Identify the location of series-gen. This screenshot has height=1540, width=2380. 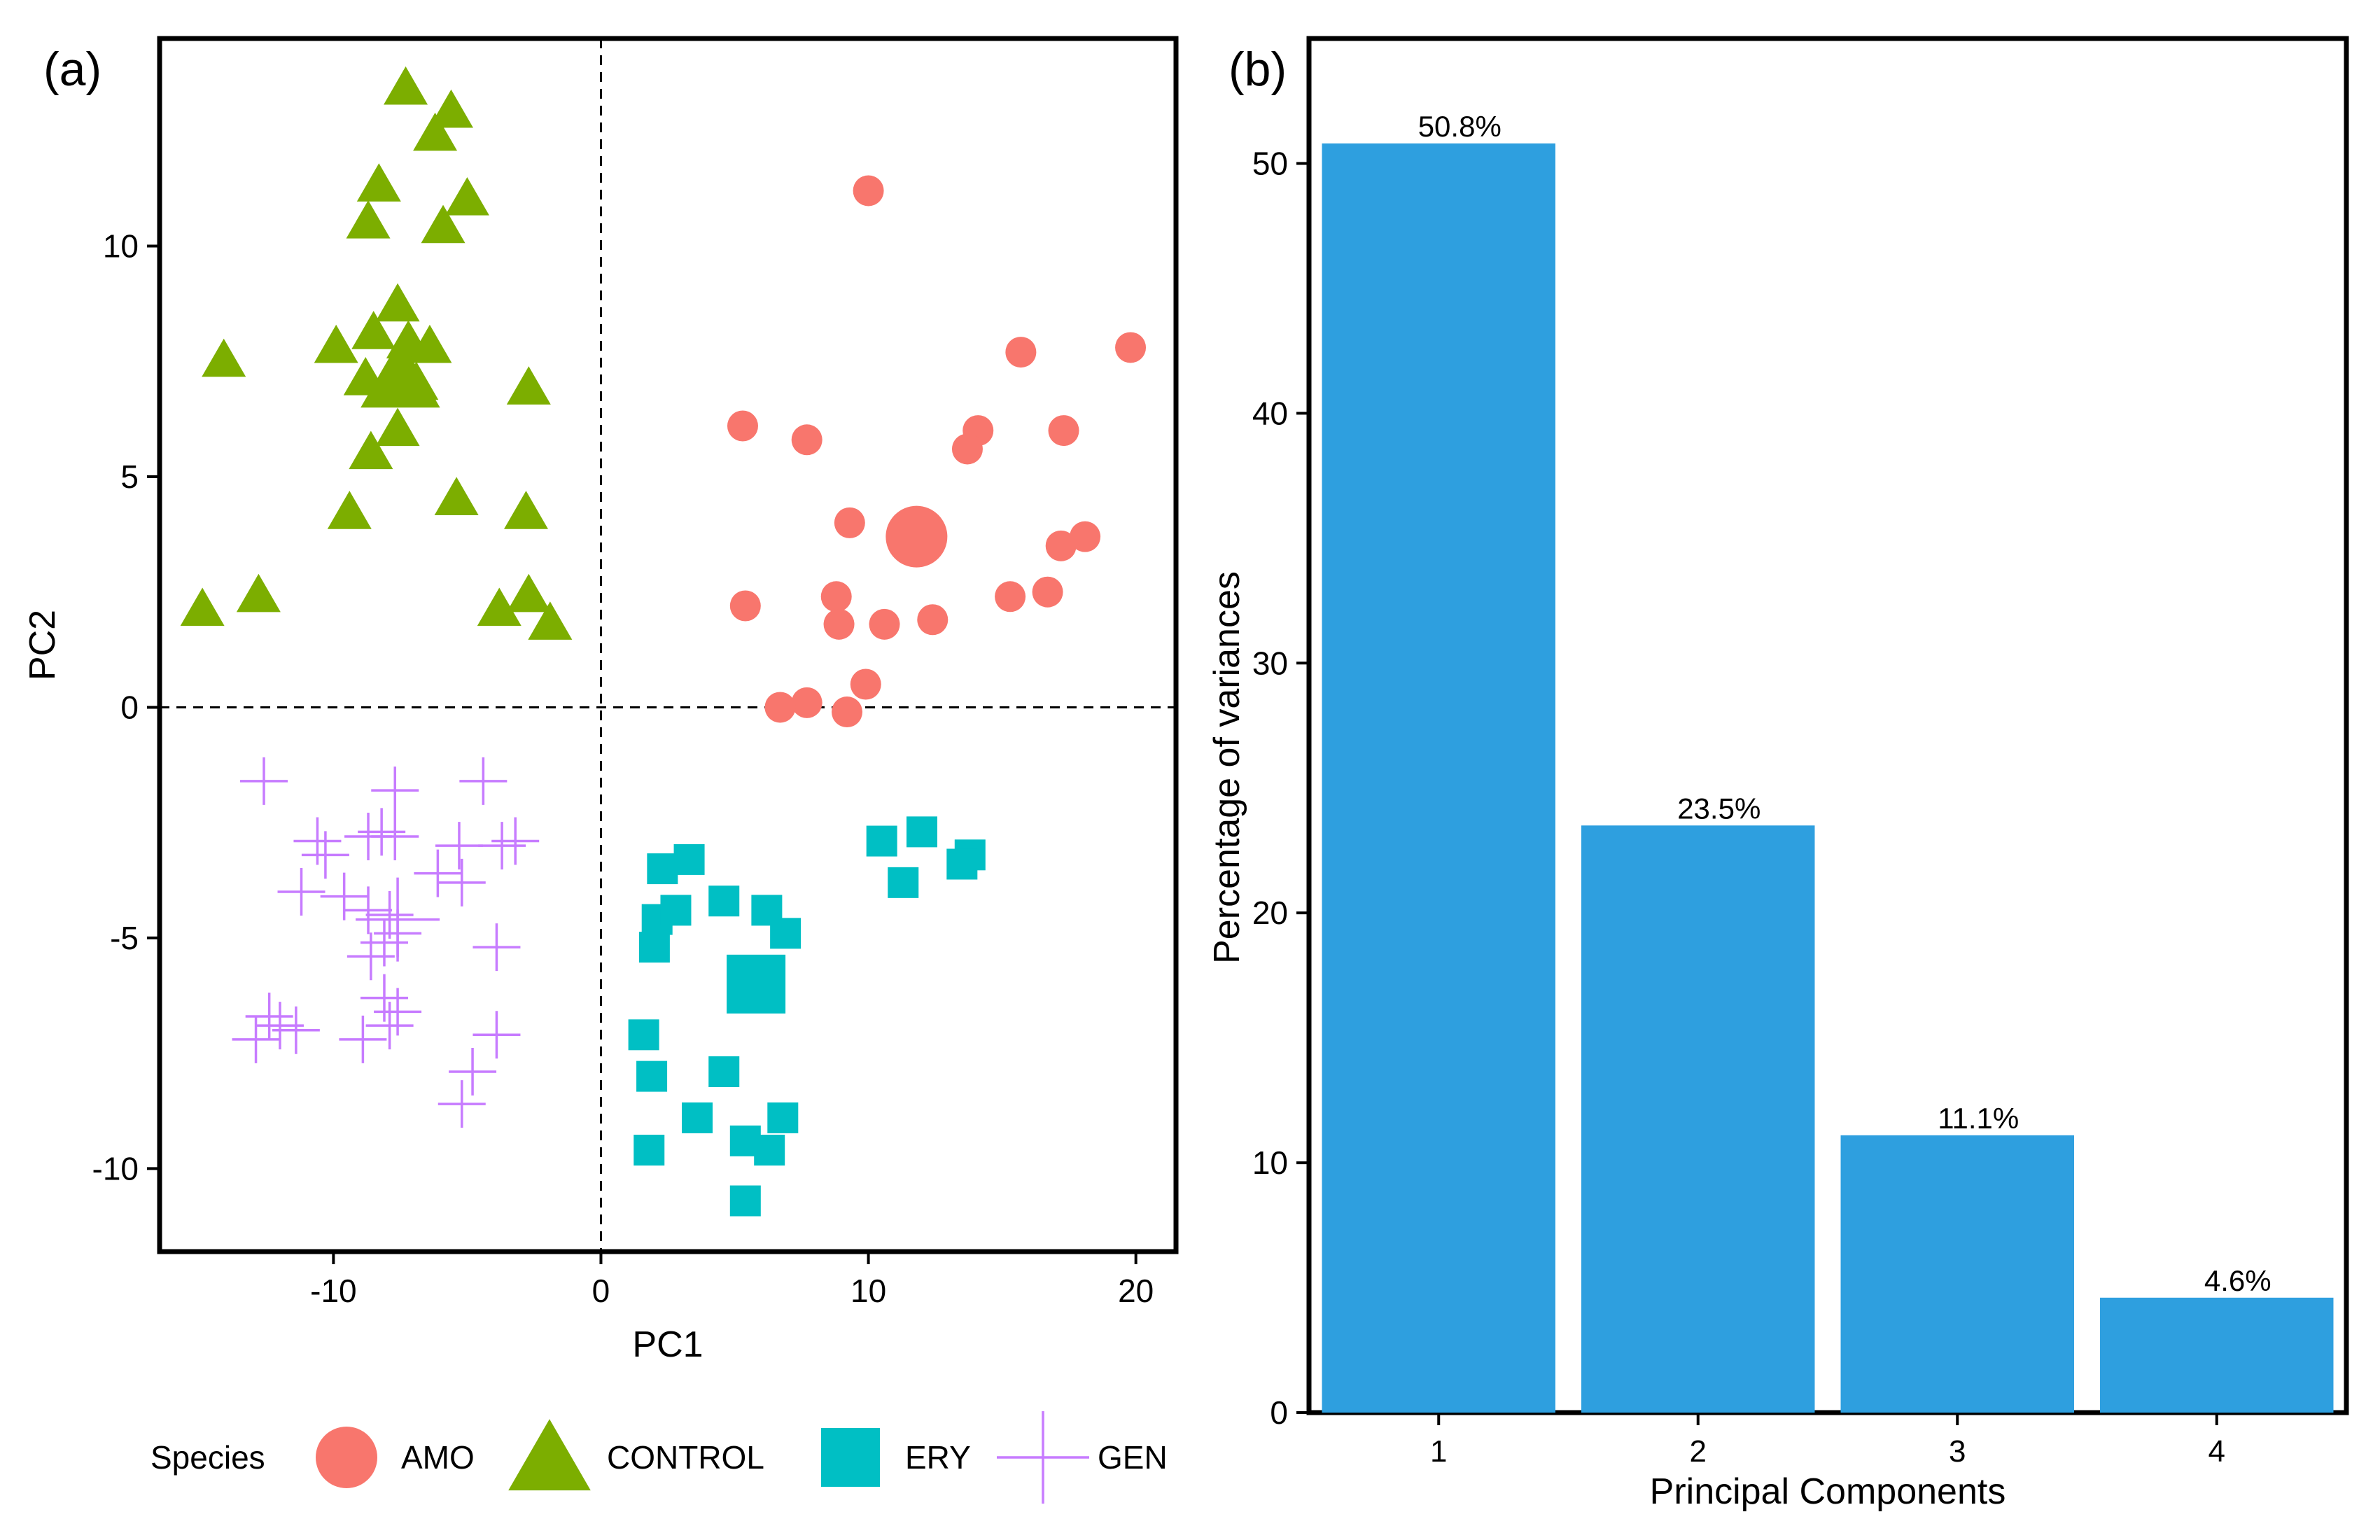
(386, 942).